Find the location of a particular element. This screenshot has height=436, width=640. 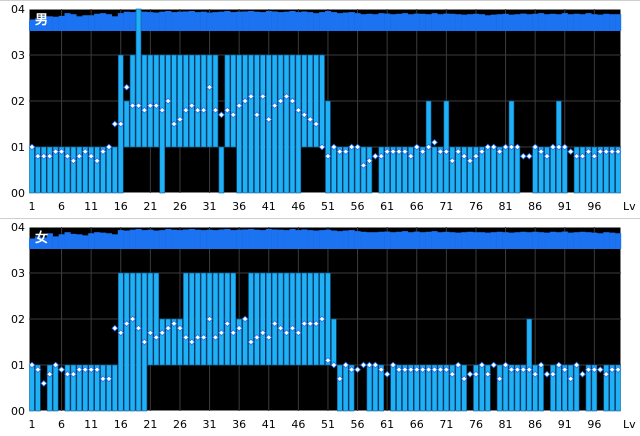

x-tick-label: 46 is located at coordinates (298, 424).